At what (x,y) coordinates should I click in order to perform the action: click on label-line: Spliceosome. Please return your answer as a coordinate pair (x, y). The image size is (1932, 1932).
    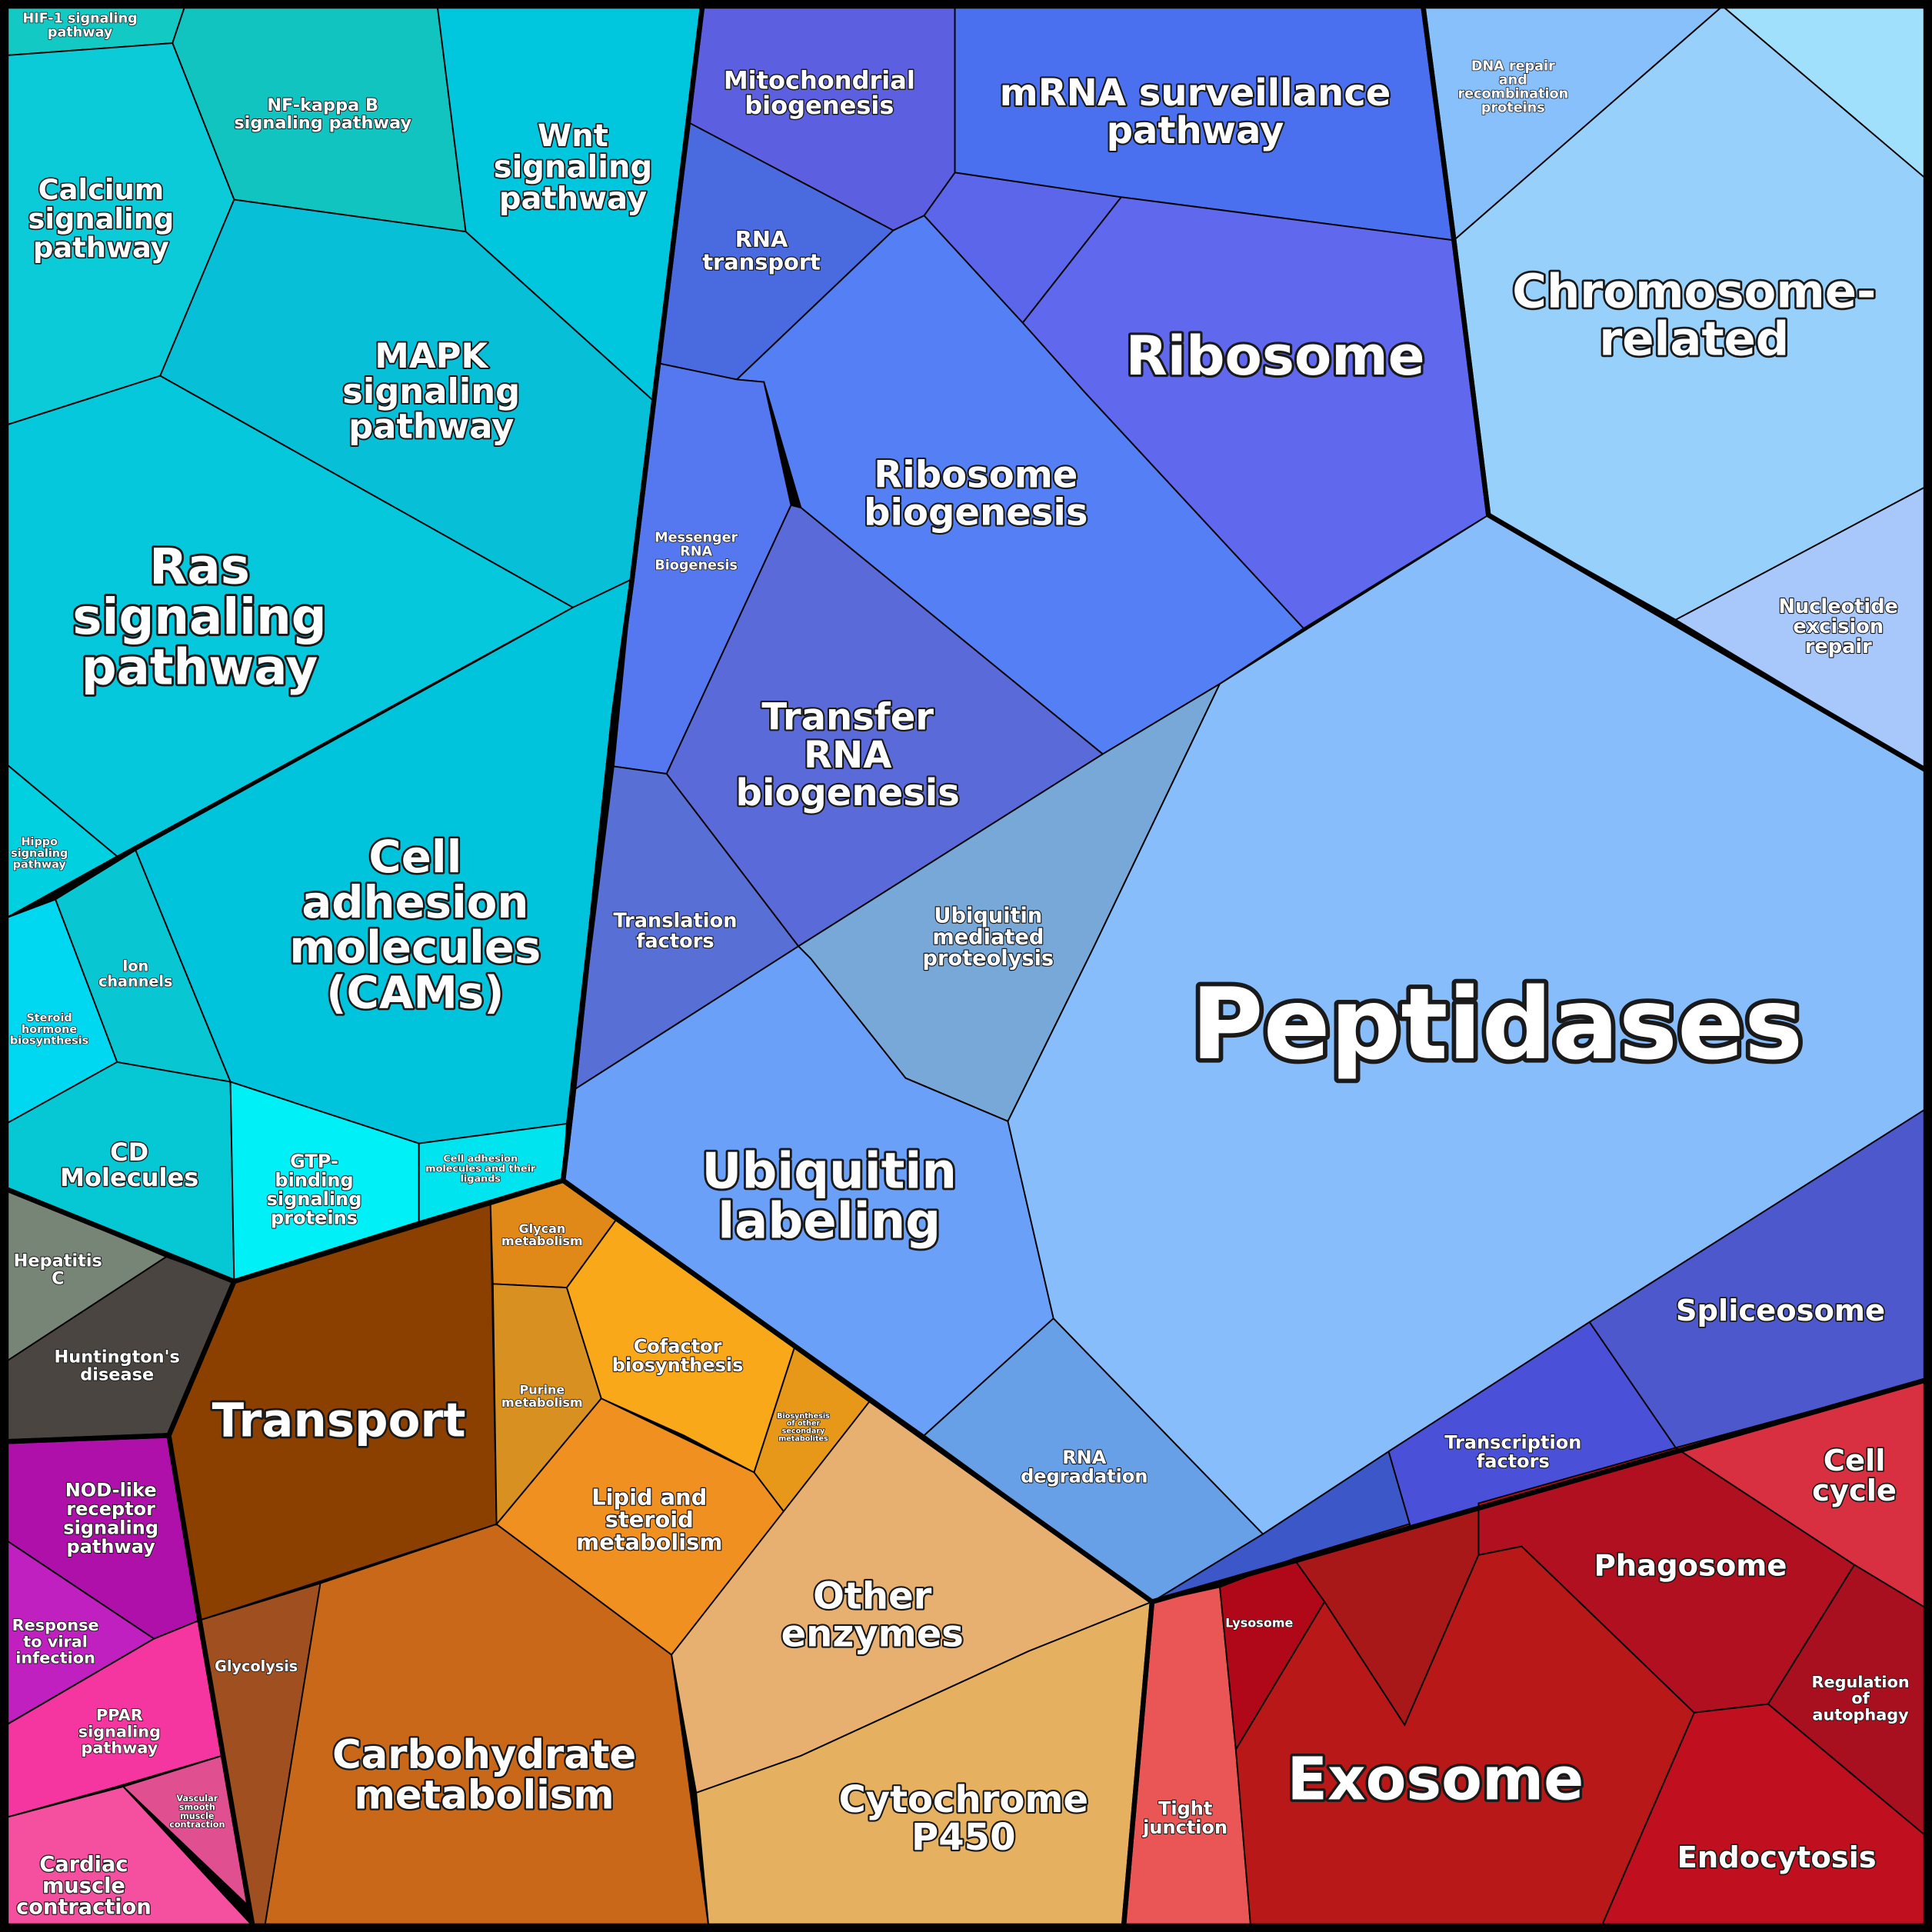
    Looking at the image, I should click on (1780, 1311).